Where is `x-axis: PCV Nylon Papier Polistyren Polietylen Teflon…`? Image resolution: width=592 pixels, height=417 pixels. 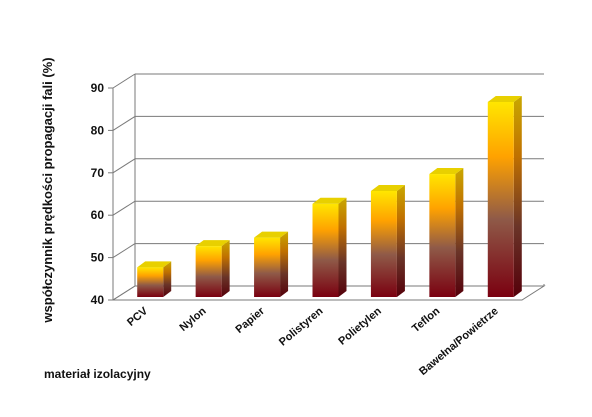
x-axis: PCV Nylon Papier Polistyren Polietylen Teflon… is located at coordinates (313, 341).